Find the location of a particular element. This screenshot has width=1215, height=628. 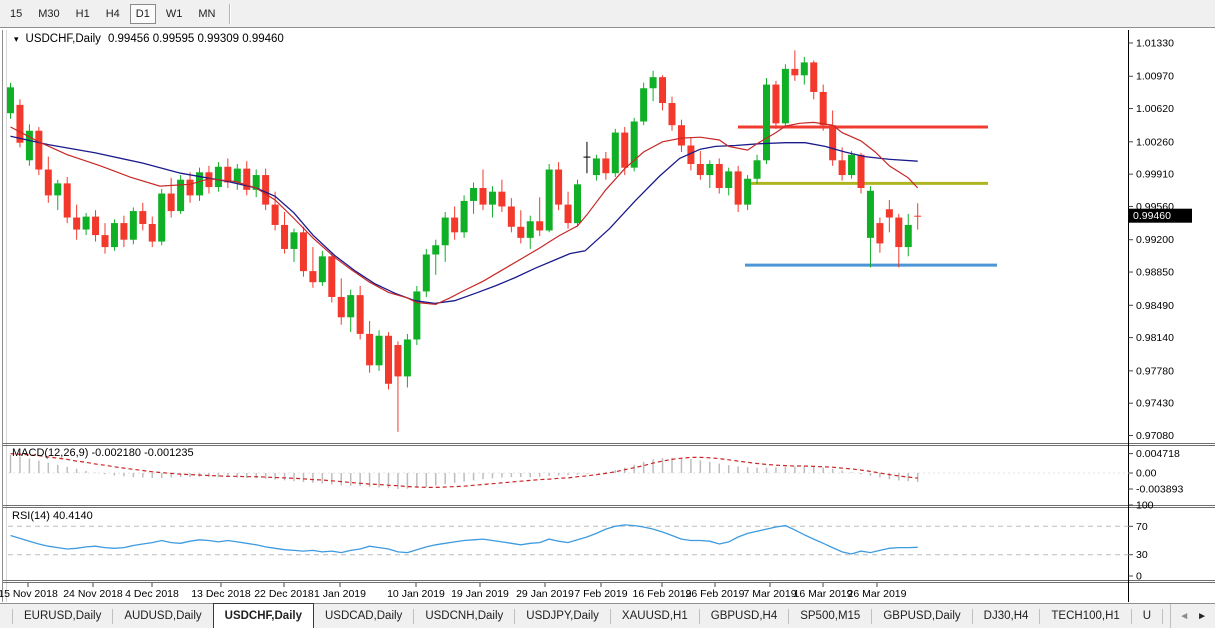

macd-indicator-label: MACD(12,26,9) -0.002180 -0.001235 is located at coordinates (103, 453).